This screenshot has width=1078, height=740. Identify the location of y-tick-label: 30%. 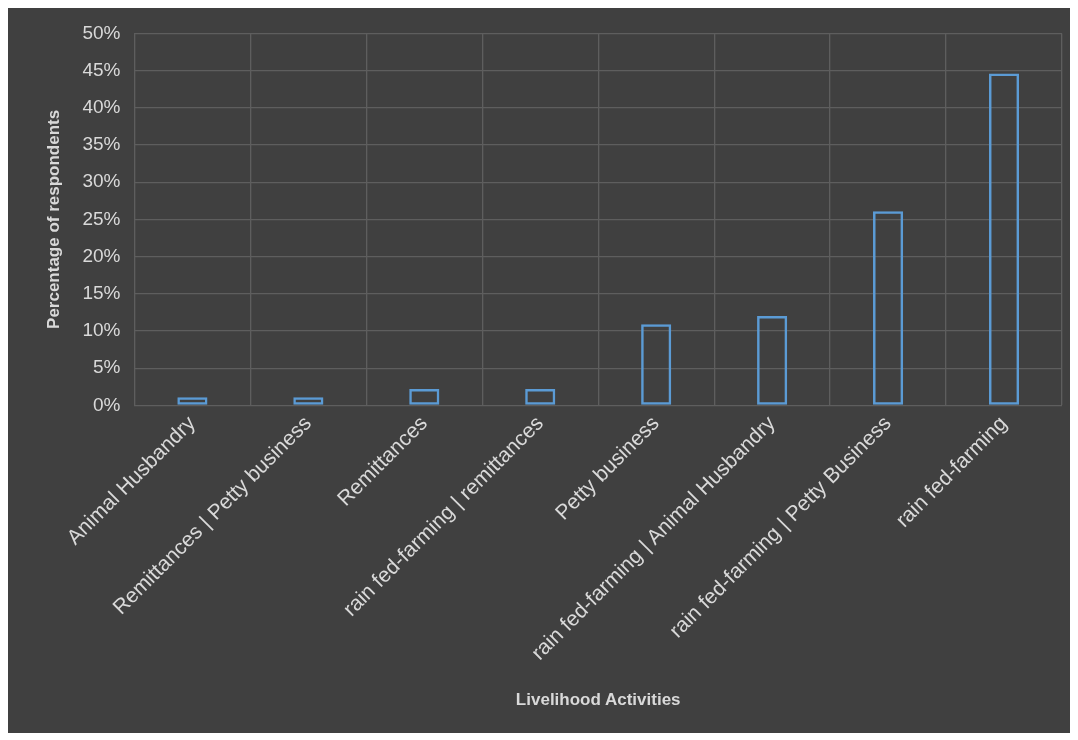
(101, 181).